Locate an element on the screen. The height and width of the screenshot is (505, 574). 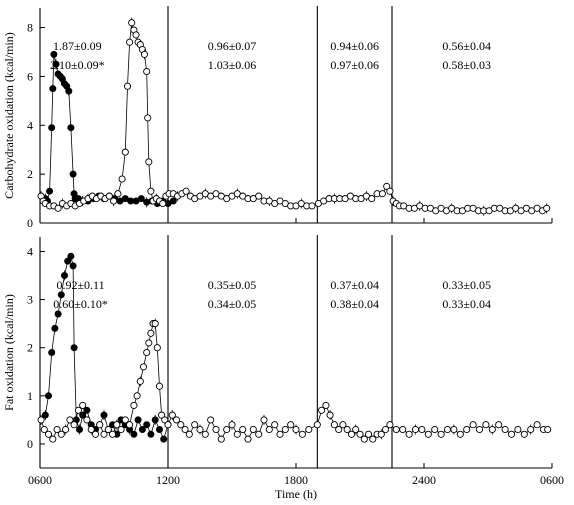
y-tick-label: 1 is located at coordinates (30, 396).